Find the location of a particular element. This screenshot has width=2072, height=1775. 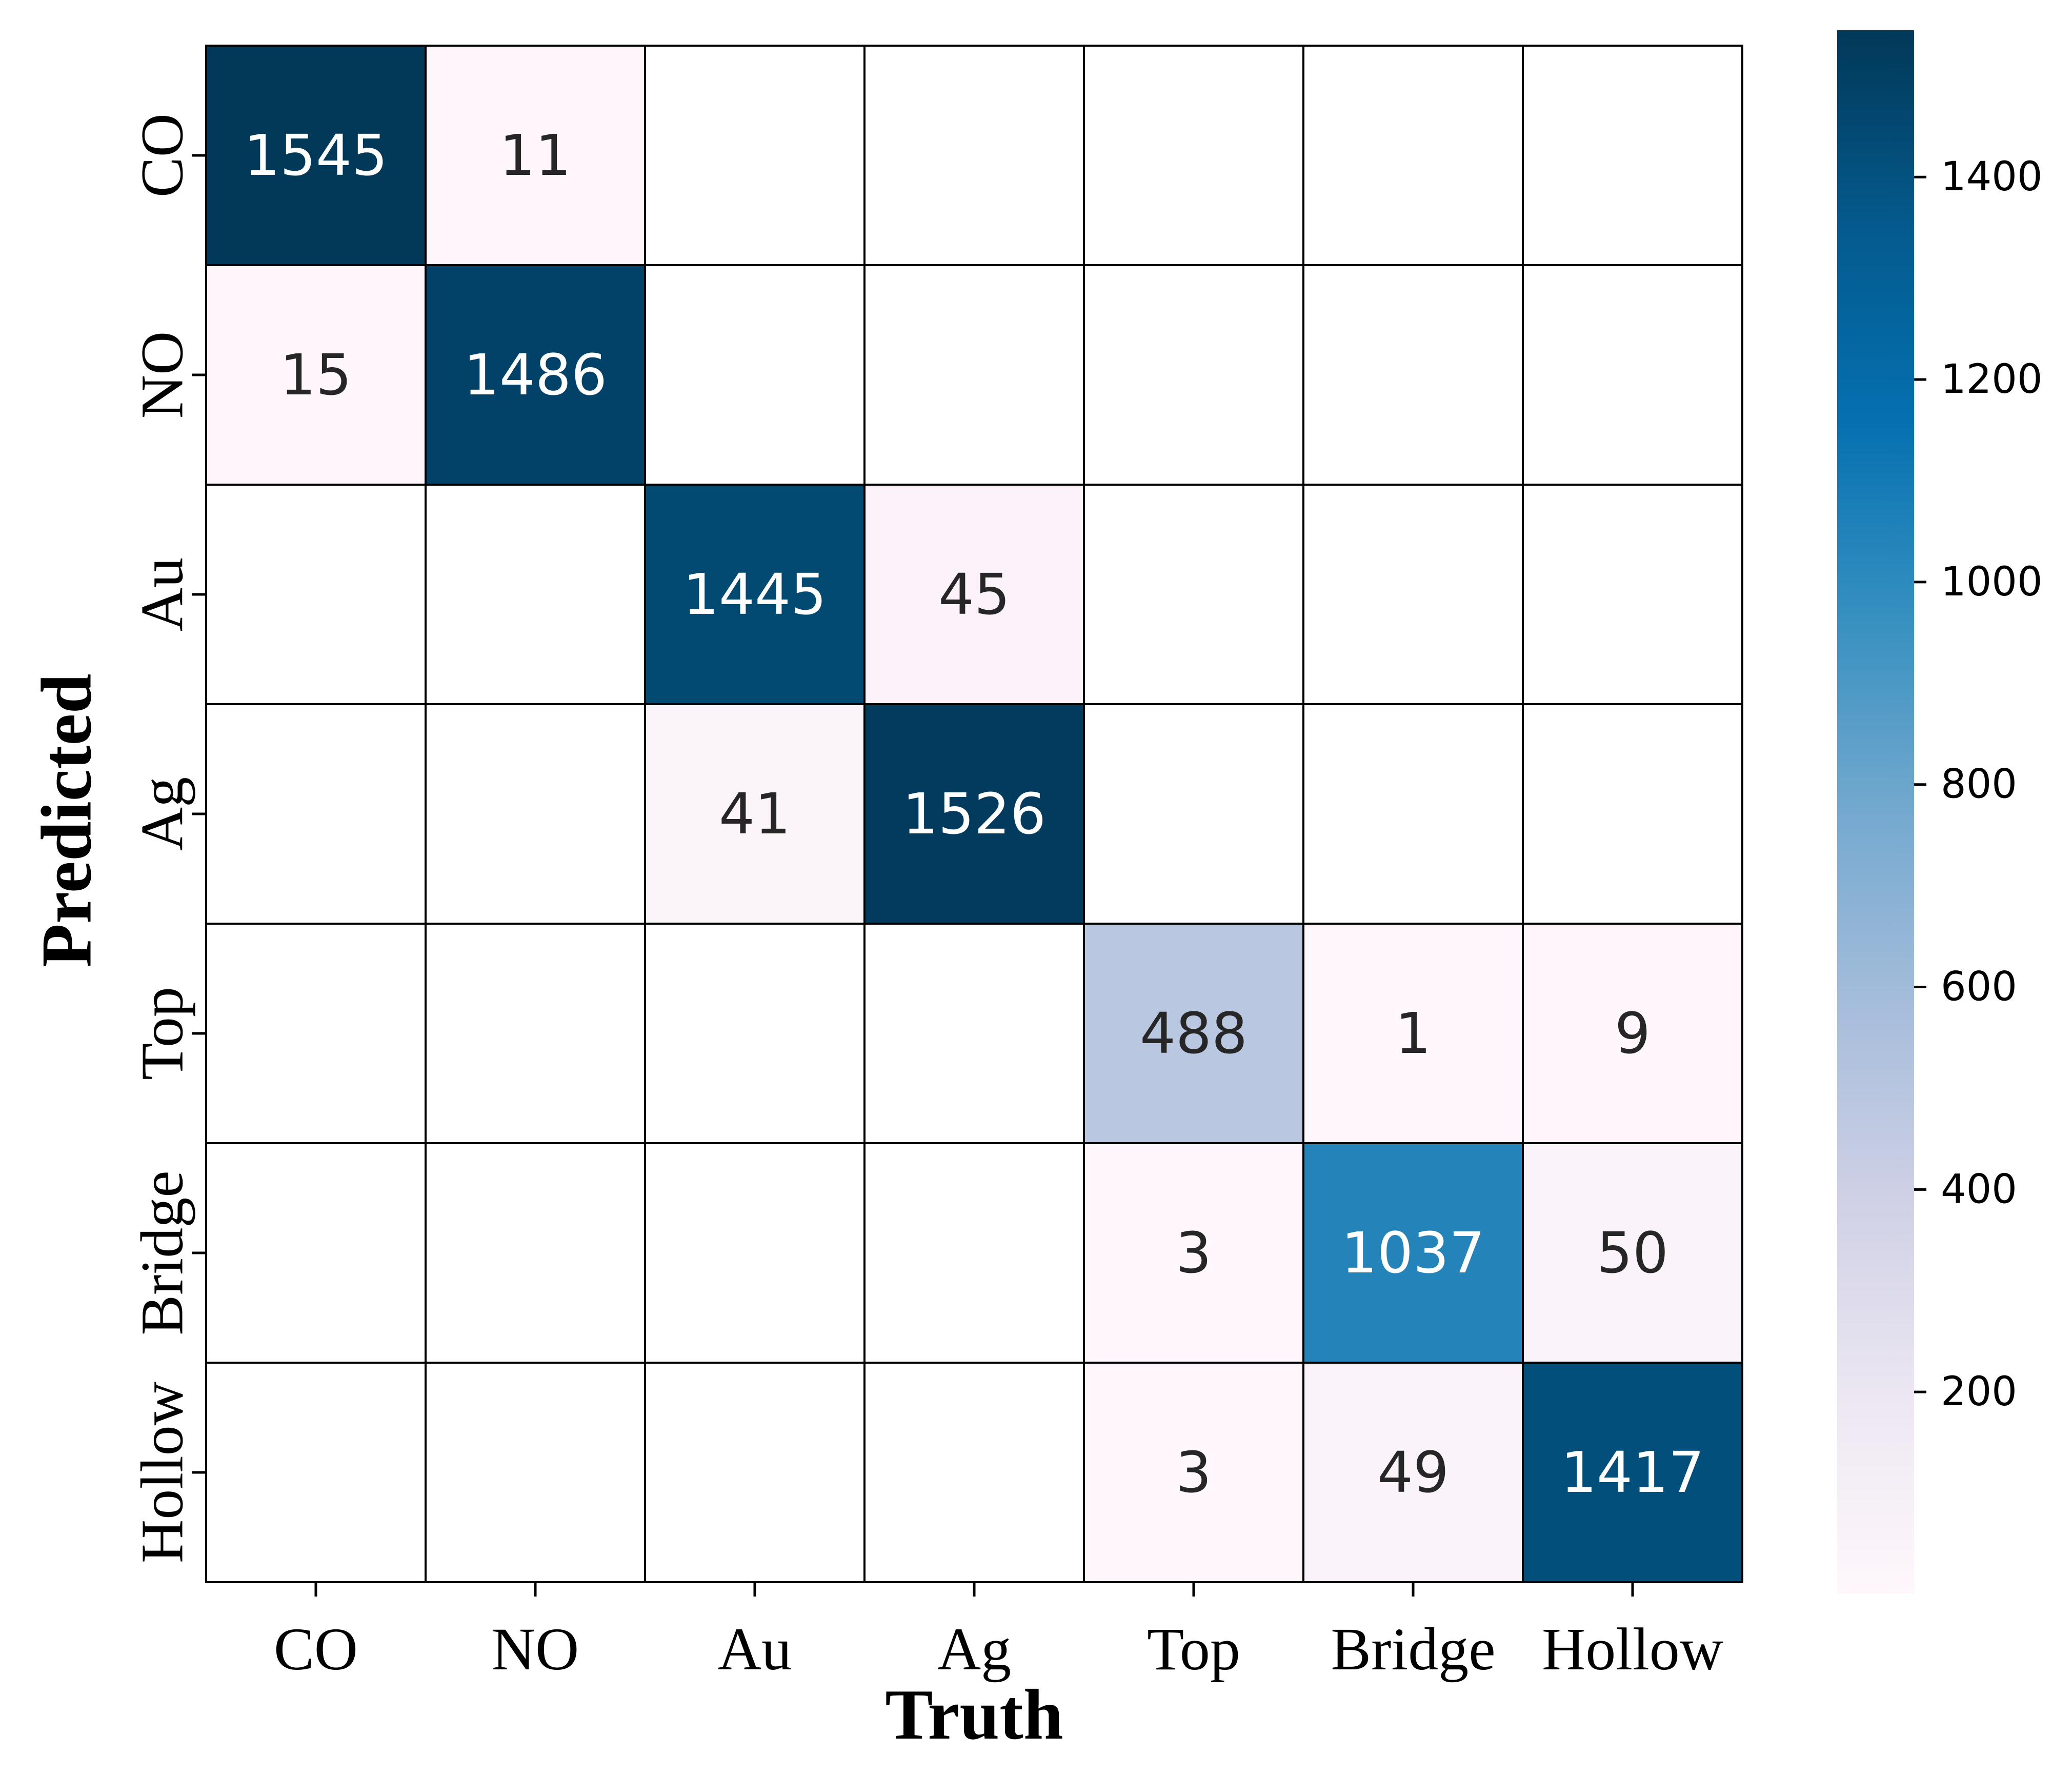

cell-value-label: 11 is located at coordinates (535, 155).